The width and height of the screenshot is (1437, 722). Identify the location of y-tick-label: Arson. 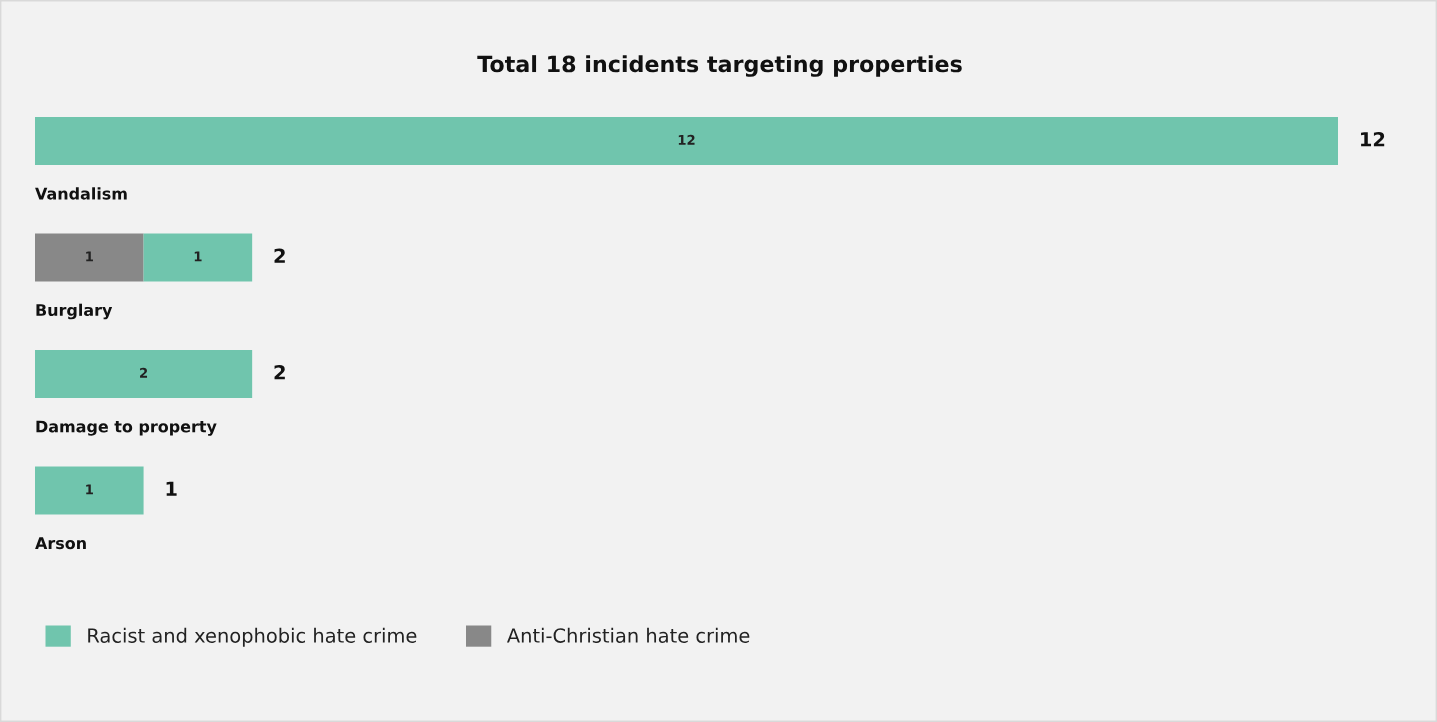
(60, 543).